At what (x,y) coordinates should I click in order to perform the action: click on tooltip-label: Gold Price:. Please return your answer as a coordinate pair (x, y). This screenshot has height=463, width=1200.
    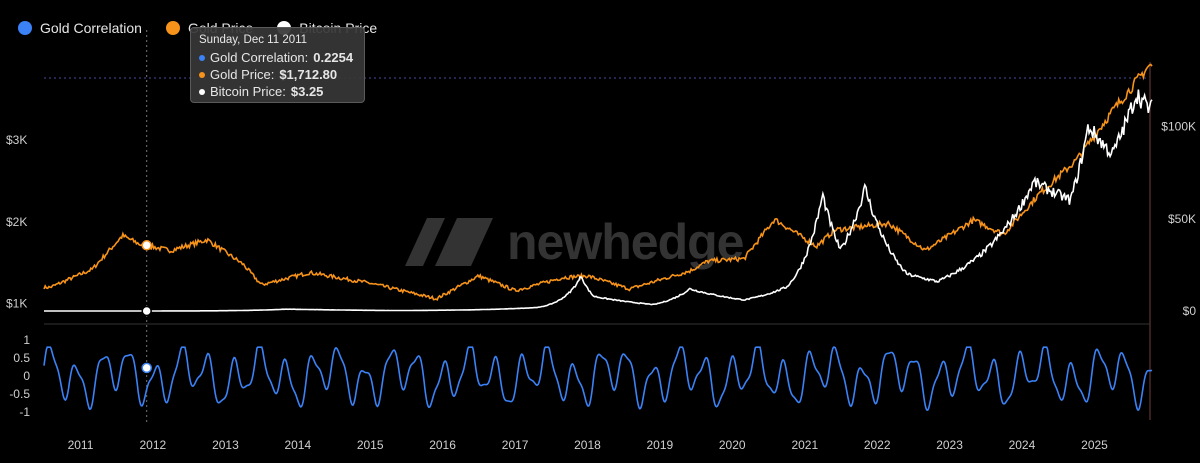
    Looking at the image, I should click on (242, 74).